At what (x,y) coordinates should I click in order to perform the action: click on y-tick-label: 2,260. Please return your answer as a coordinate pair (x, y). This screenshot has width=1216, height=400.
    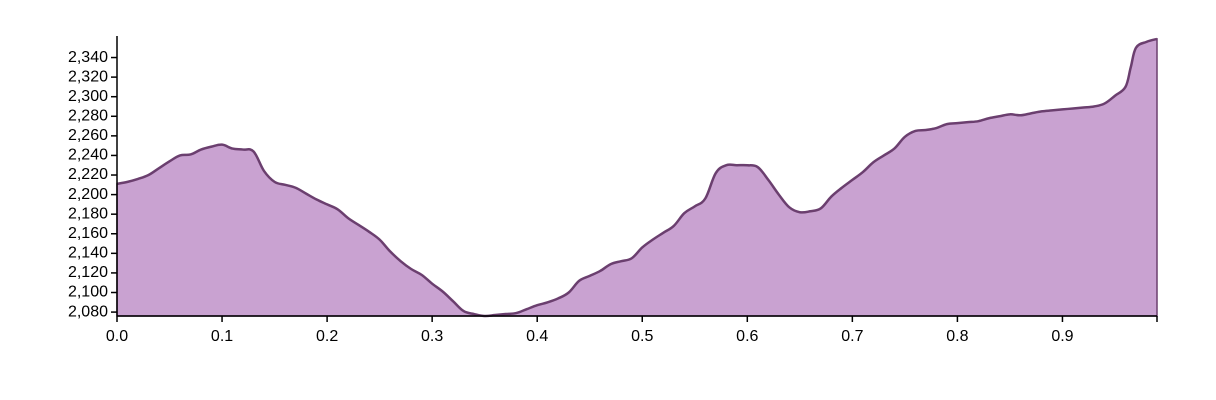
    Looking at the image, I should click on (88, 135).